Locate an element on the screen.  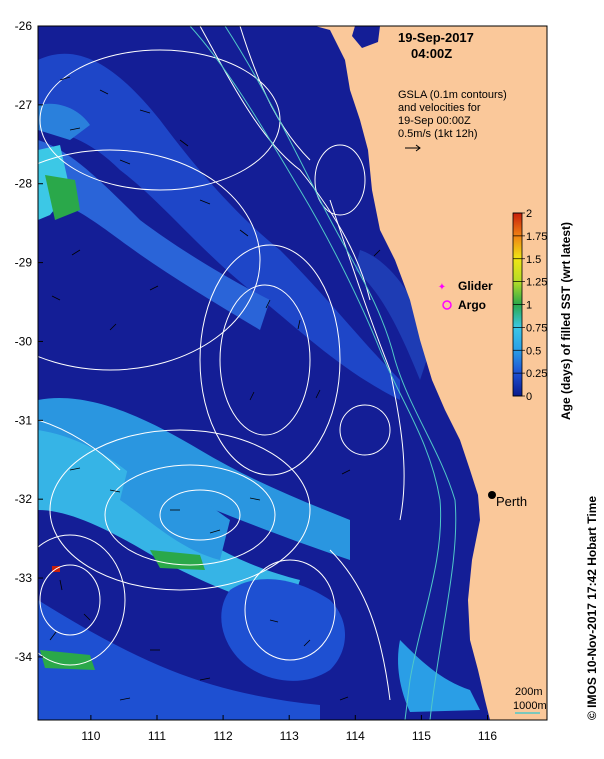
colorbar-tick-label: 1.5 is located at coordinates (533, 260).